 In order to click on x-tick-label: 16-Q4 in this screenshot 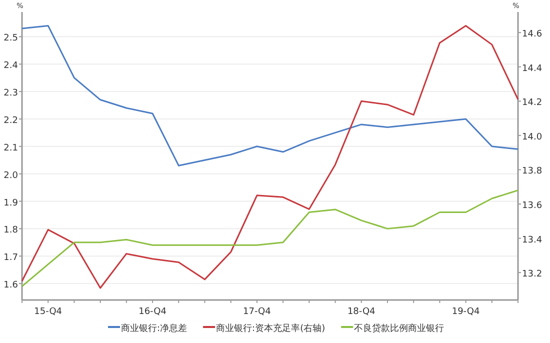, I will do `click(152, 312)`.